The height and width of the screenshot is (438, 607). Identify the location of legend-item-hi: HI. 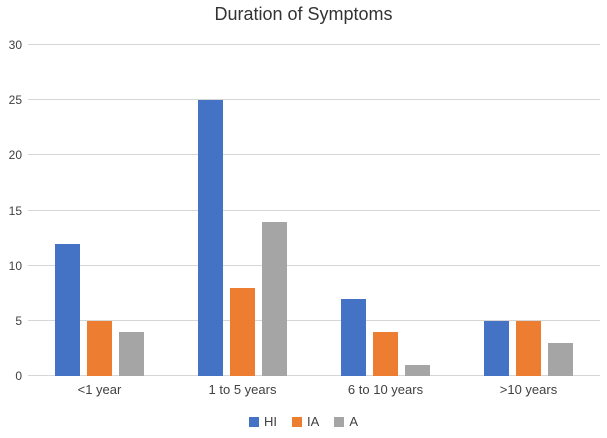
(263, 421).